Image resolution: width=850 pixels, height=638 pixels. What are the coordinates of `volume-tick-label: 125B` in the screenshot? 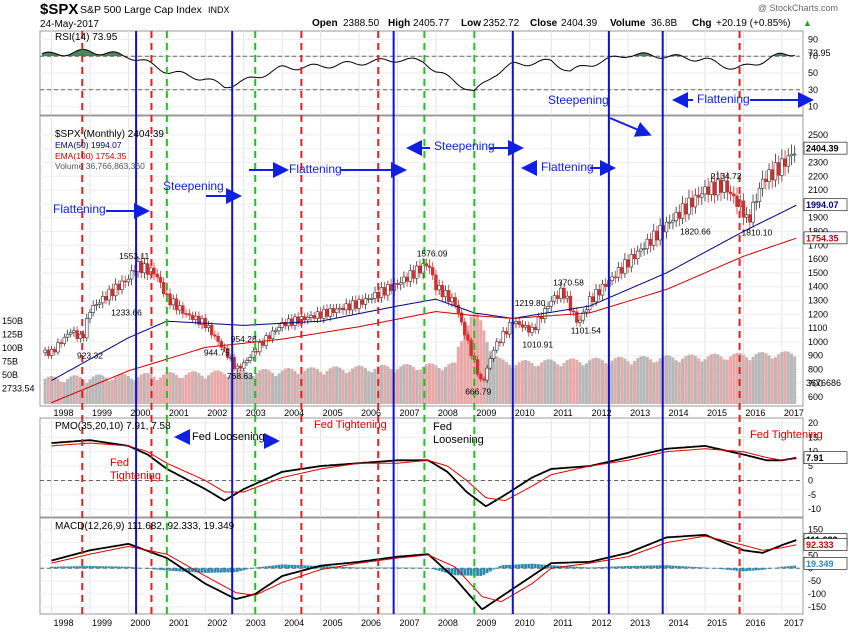 It's located at (12, 335).